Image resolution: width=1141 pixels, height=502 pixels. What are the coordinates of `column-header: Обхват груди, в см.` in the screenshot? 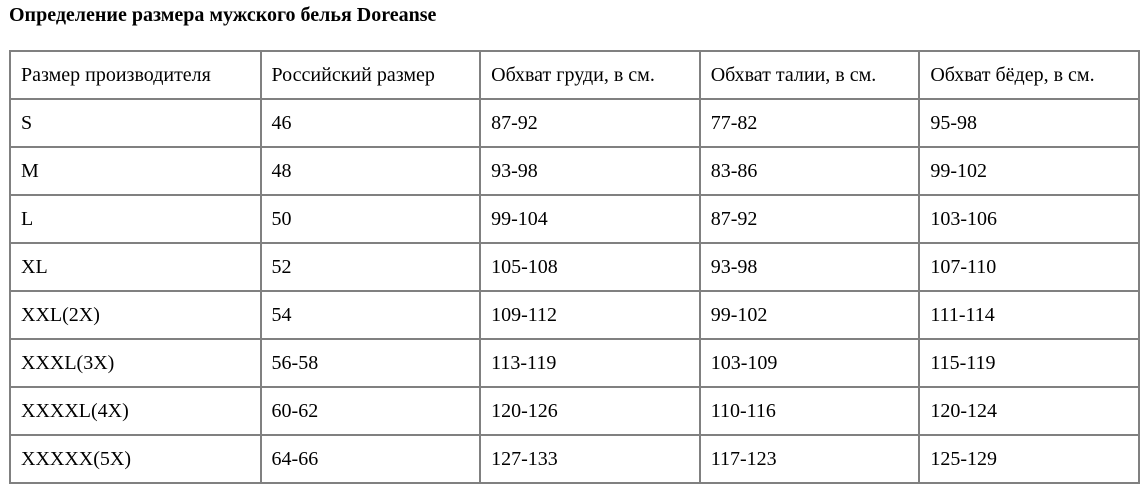 It's located at (590, 75).